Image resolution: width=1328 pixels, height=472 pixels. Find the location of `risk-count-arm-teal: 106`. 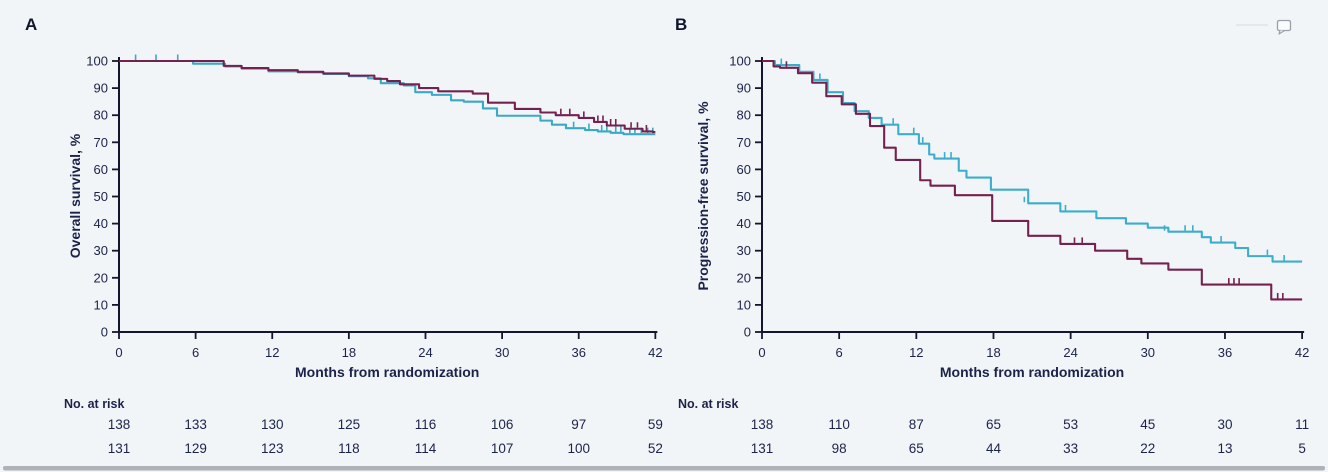

risk-count-arm-teal: 106 is located at coordinates (502, 424).